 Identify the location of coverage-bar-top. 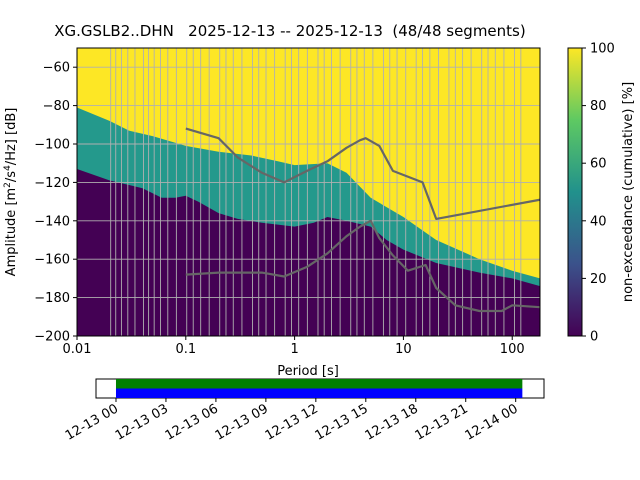
(319, 384).